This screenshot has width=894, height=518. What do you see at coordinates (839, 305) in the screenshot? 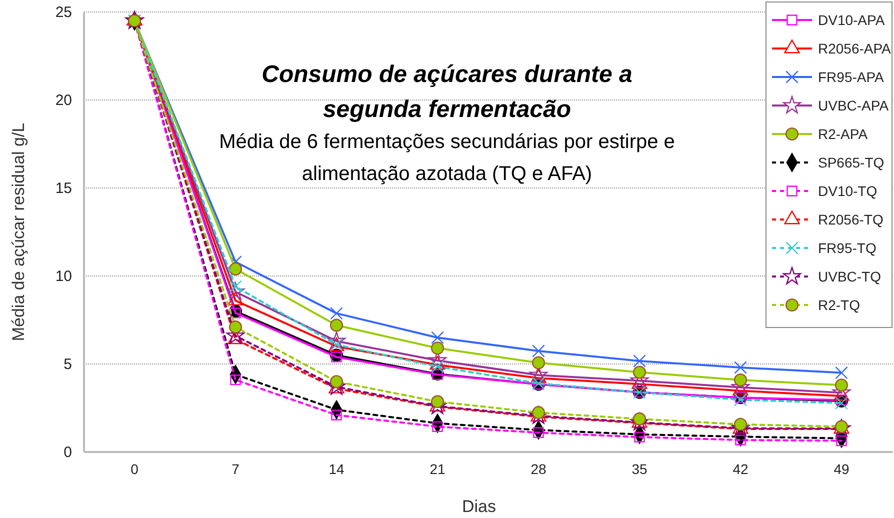
I see `legend-label: R2-TQ` at bounding box center [839, 305].